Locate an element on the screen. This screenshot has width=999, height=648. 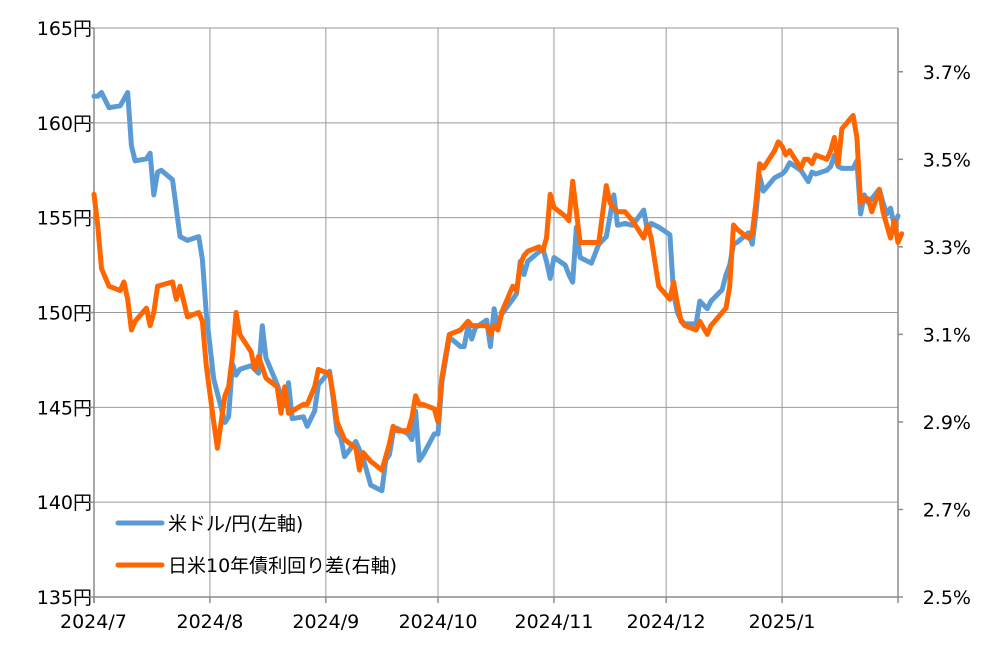
x-tick-label: 2025/1 is located at coordinates (782, 622).